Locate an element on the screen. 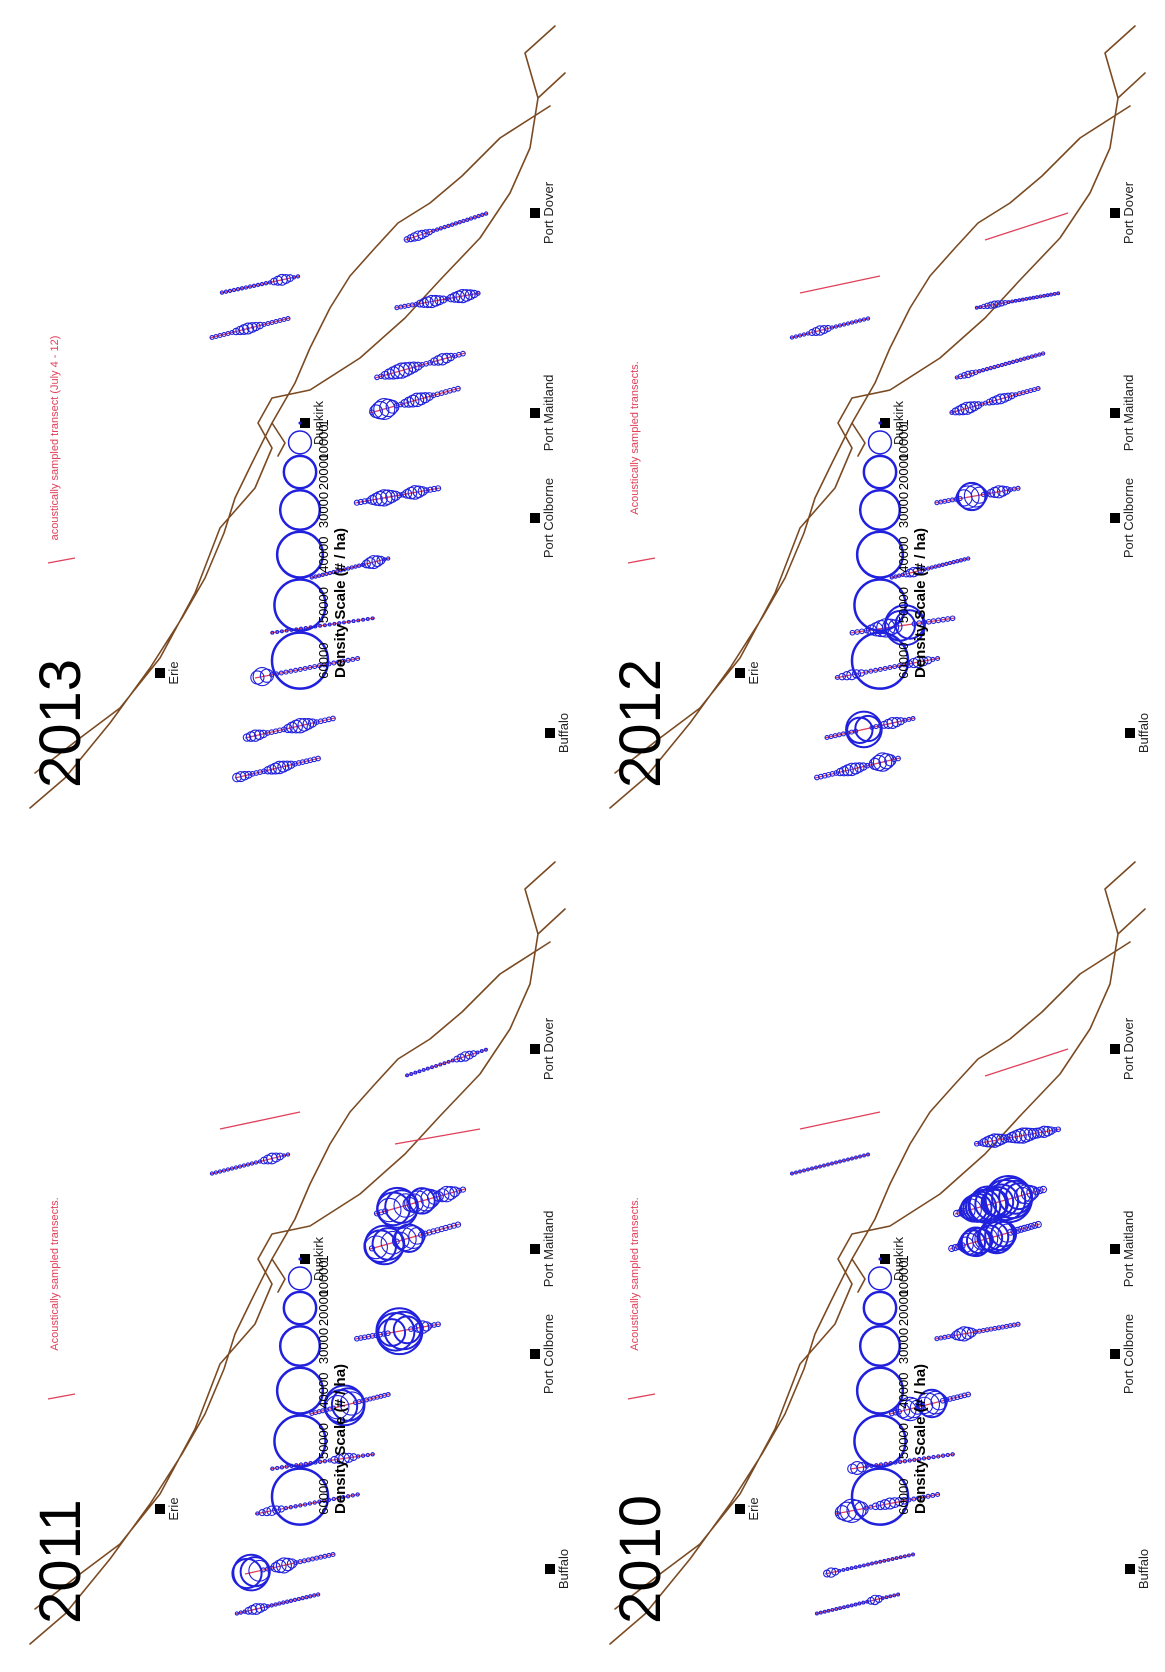 This screenshot has width=1165, height=1672. city-label: Dunkirk is located at coordinates (898, 1258).